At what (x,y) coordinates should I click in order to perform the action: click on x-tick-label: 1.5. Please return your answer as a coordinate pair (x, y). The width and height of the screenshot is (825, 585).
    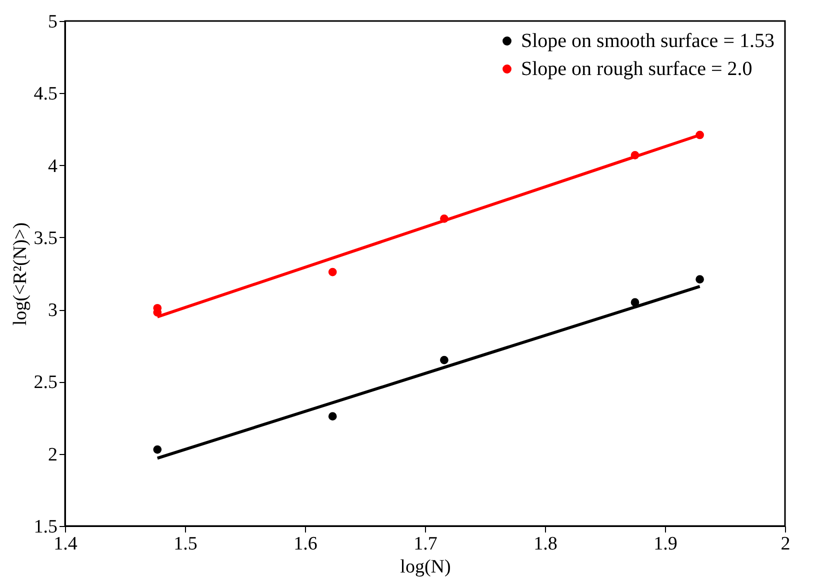
    Looking at the image, I should click on (186, 544).